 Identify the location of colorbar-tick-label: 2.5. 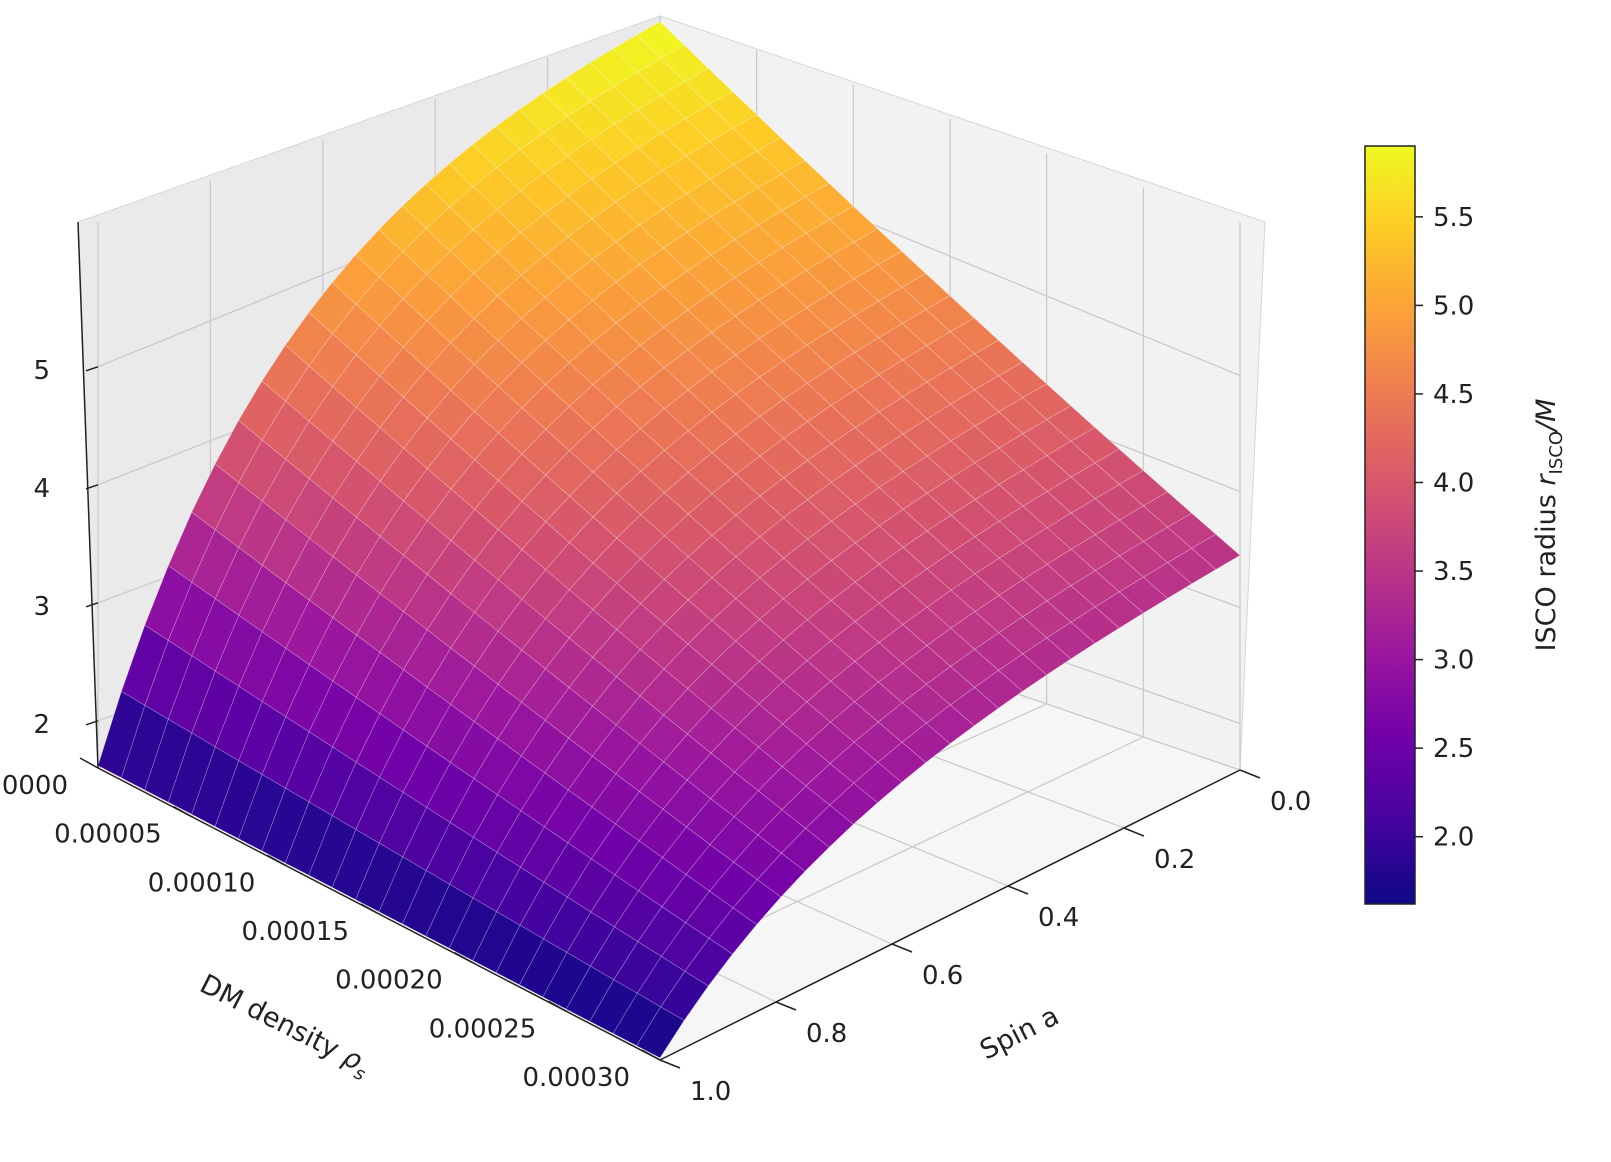
(1453, 749).